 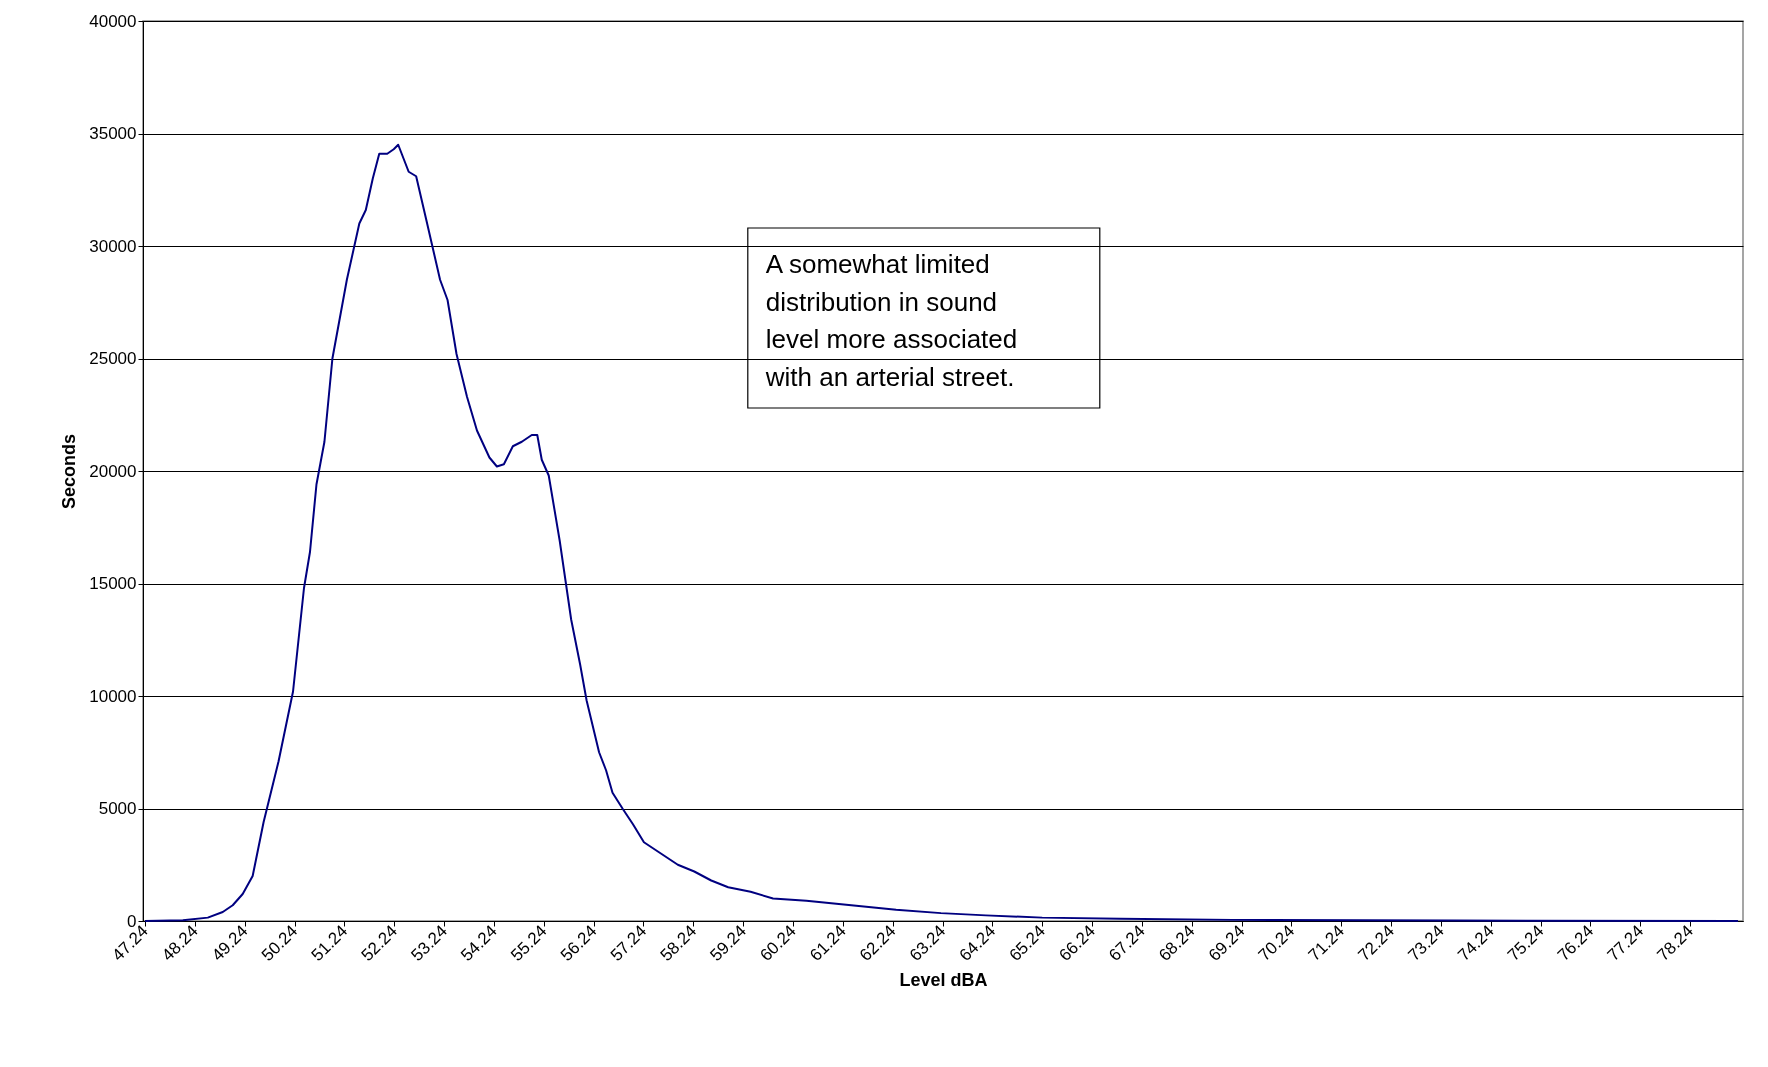 What do you see at coordinates (132, 921) in the screenshot?
I see `y-tick-label: 0` at bounding box center [132, 921].